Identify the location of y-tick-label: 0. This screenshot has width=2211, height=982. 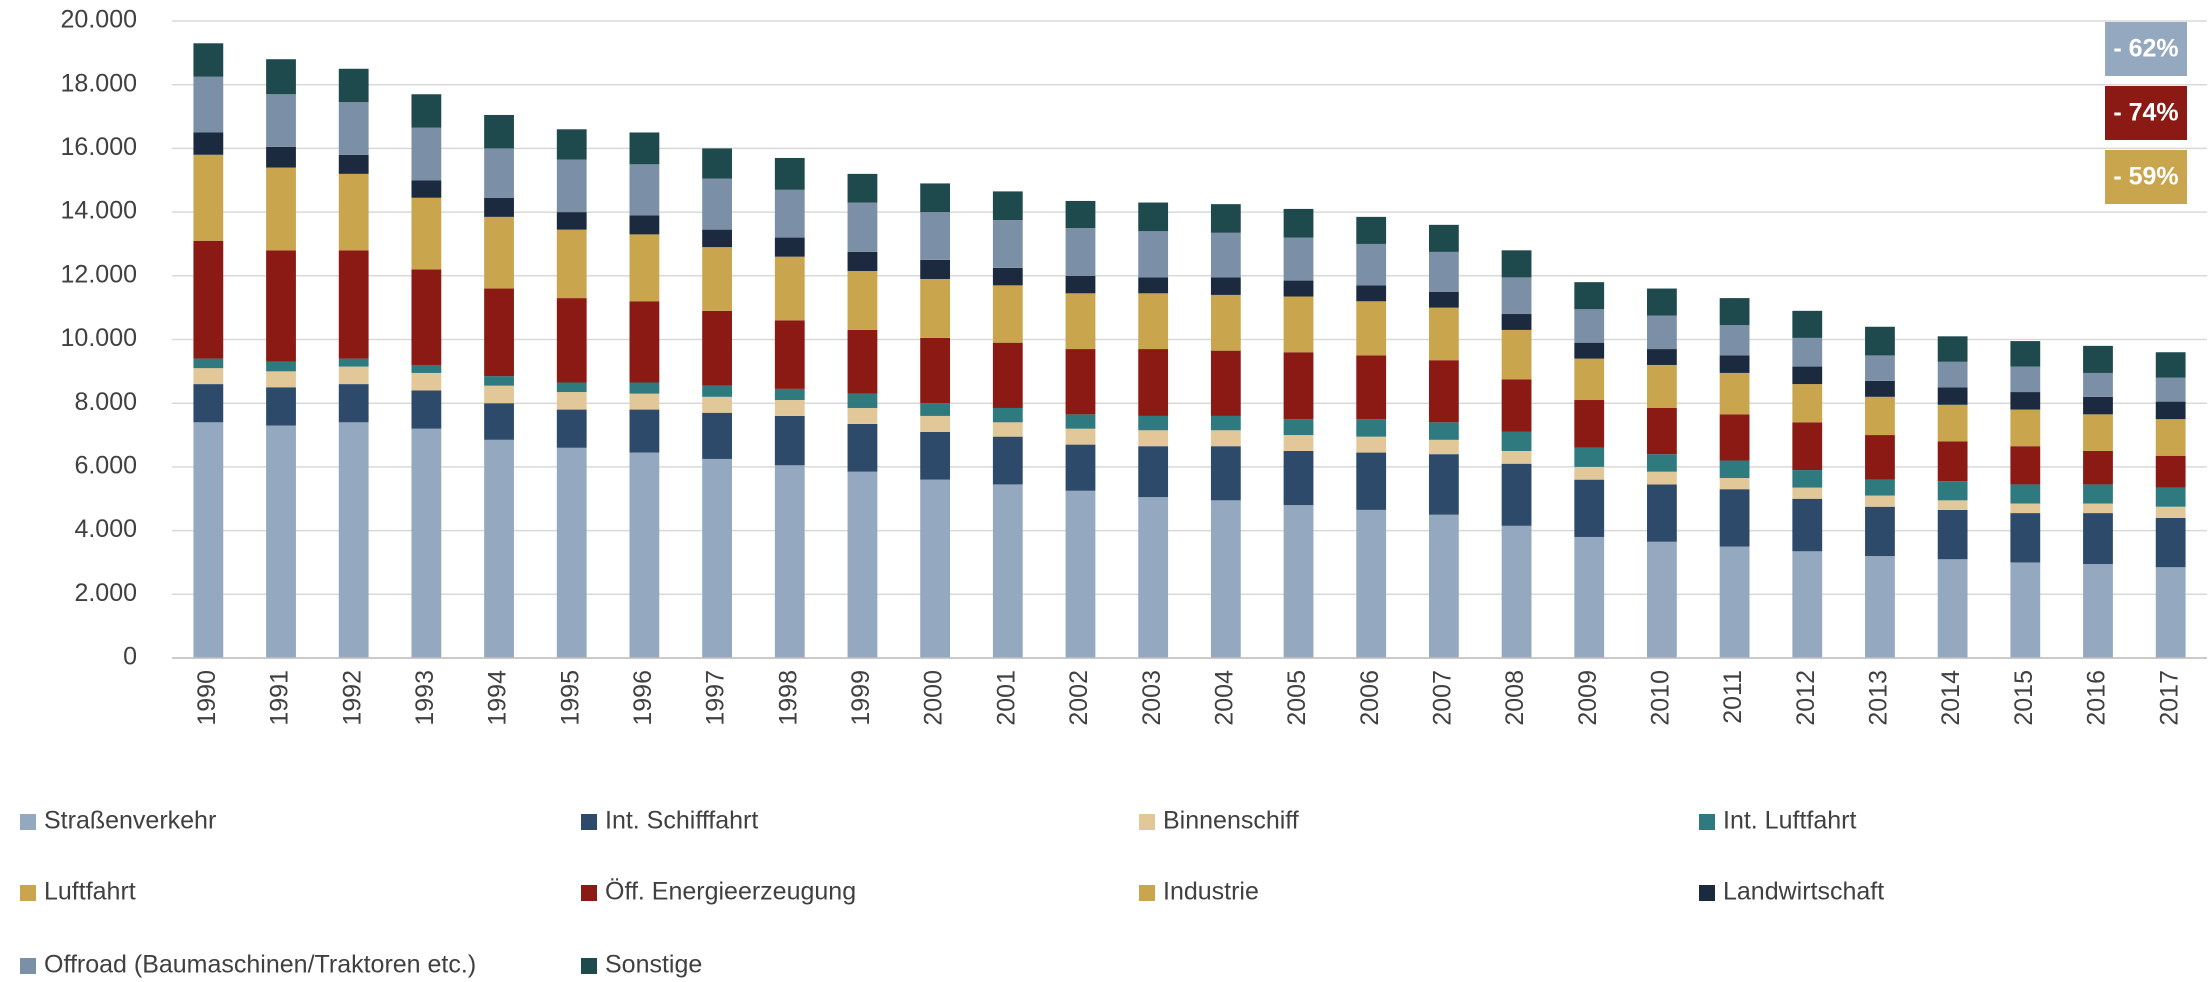
(130, 657).